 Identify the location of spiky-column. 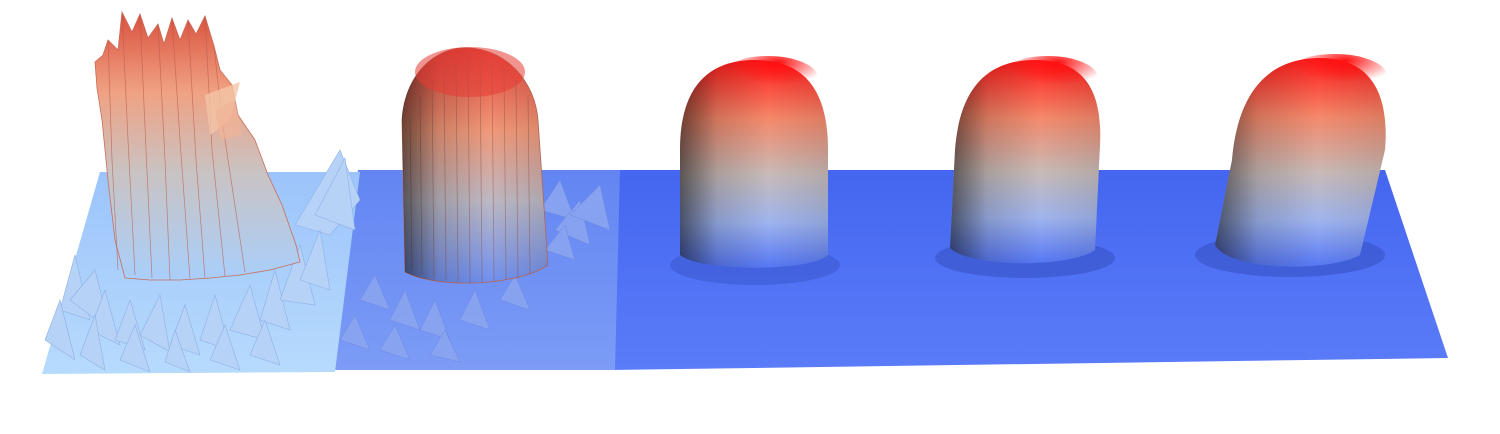
(197, 145).